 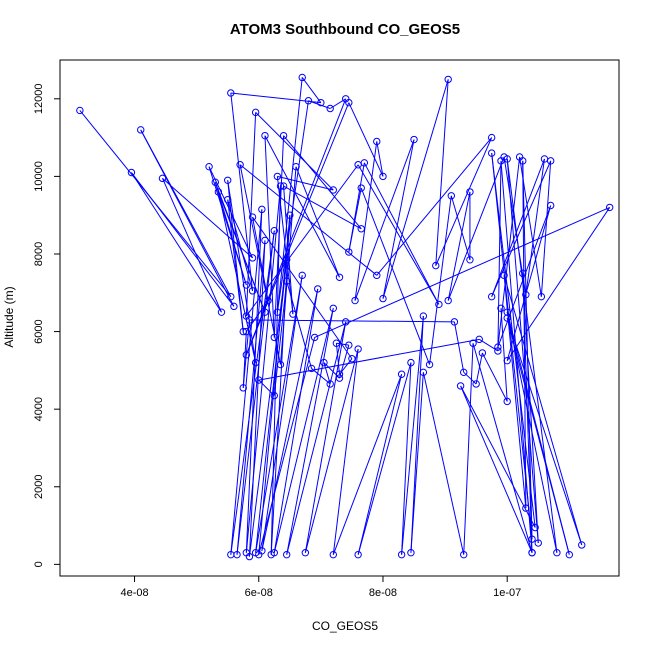 What do you see at coordinates (39, 564) in the screenshot?
I see `y-tick-label: 0` at bounding box center [39, 564].